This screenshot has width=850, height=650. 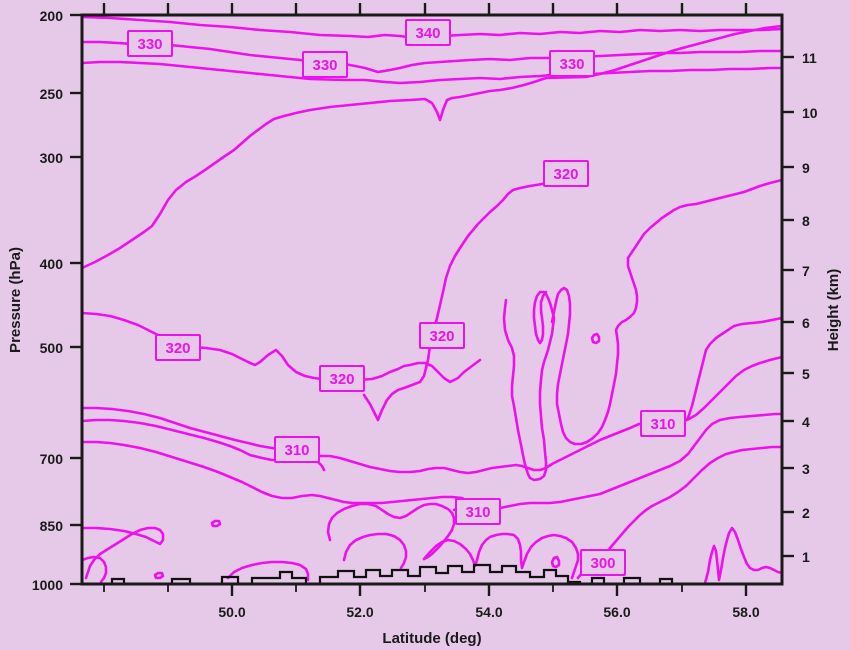 I want to click on x-tick-label: 50.0, so click(x=231, y=612).